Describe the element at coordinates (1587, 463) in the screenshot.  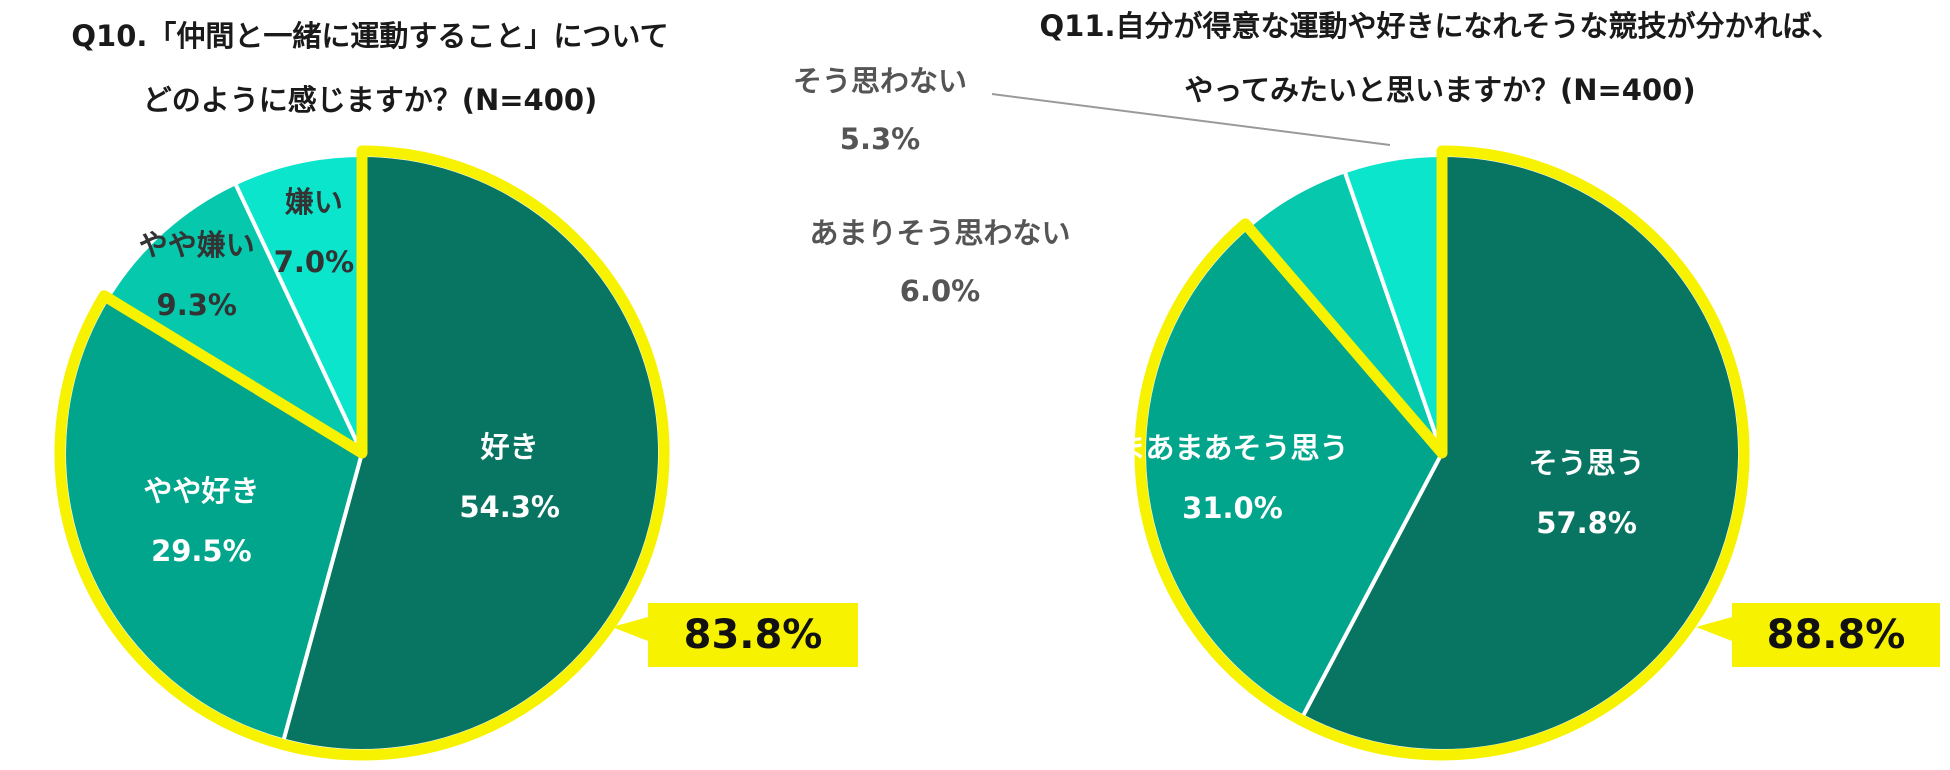
I see `pie-1-slice-0-label: そう思う` at that location.